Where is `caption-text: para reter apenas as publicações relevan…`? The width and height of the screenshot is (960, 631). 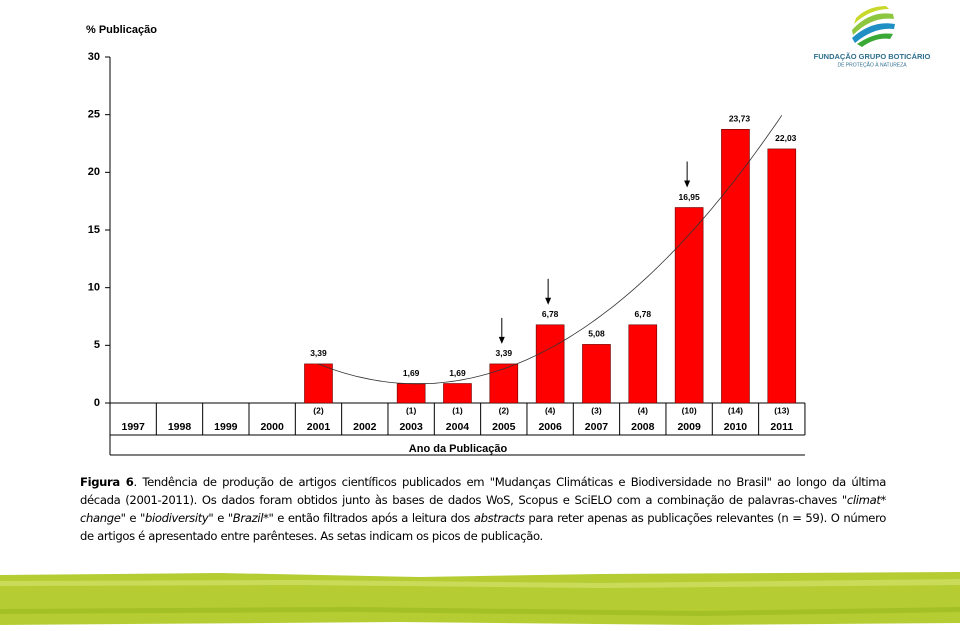
caption-text: para reter apenas as publicações relevan… is located at coordinates (483, 527).